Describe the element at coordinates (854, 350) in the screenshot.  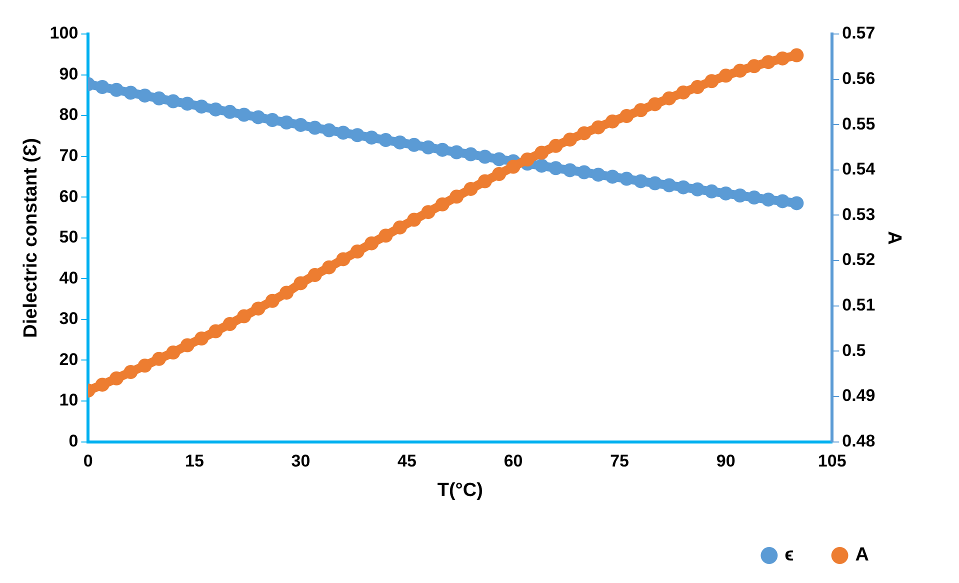
I see `y2-tick-label: 0.5` at that location.